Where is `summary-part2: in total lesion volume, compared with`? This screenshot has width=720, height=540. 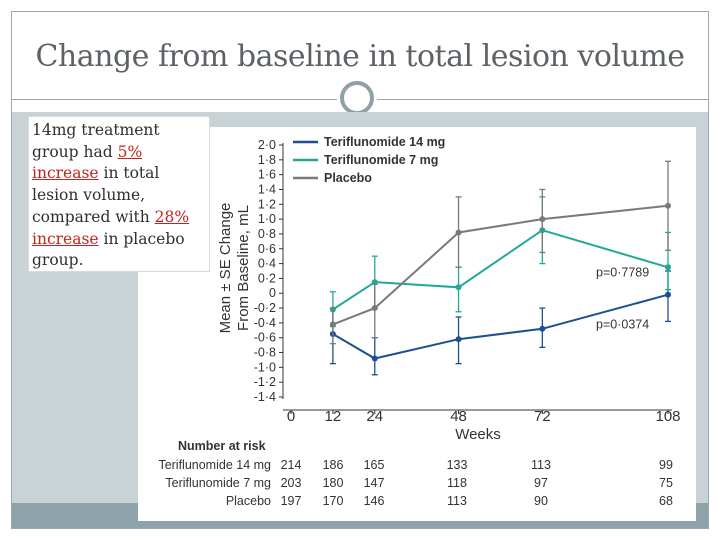 summary-part2: in total lesion volume, compared with is located at coordinates (96, 195).